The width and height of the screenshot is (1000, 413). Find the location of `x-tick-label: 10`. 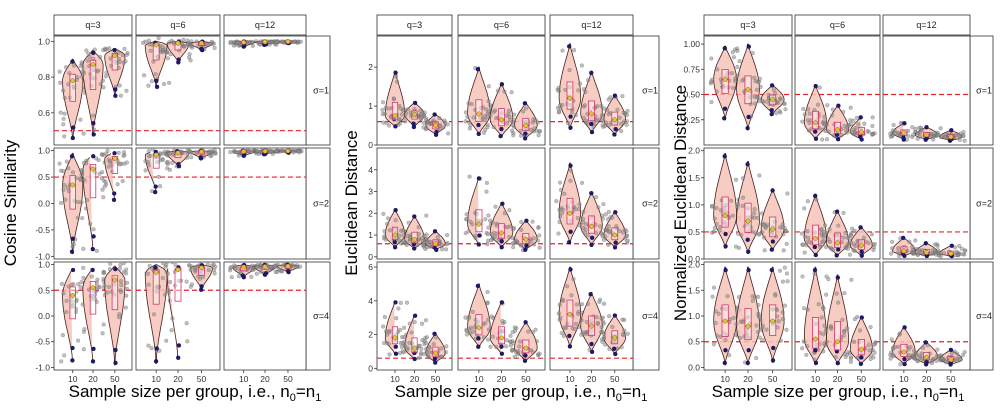

x-tick-label: 10 is located at coordinates (904, 379).